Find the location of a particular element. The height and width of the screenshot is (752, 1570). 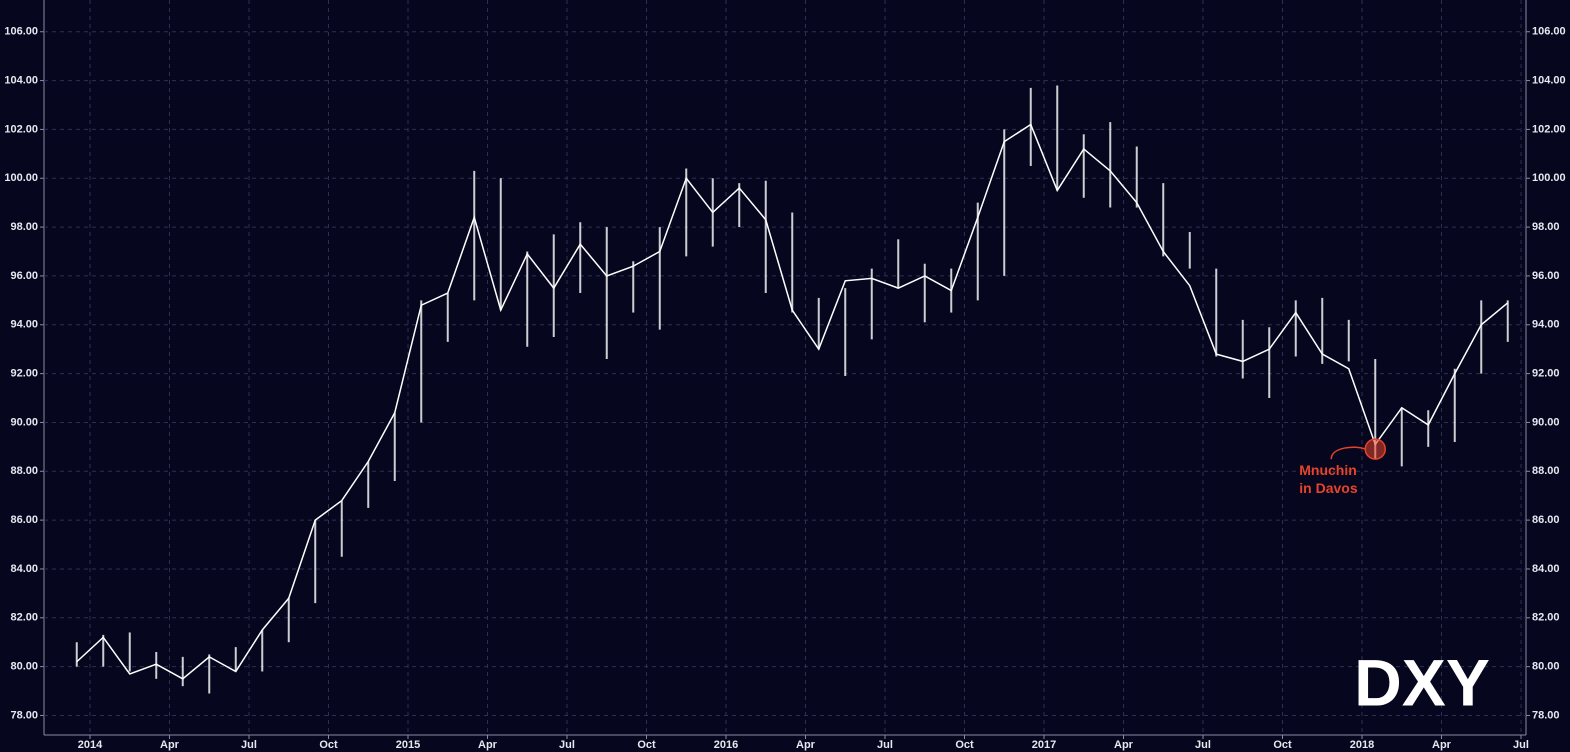

y2-tick-label: 88.00 is located at coordinates (1546, 471).